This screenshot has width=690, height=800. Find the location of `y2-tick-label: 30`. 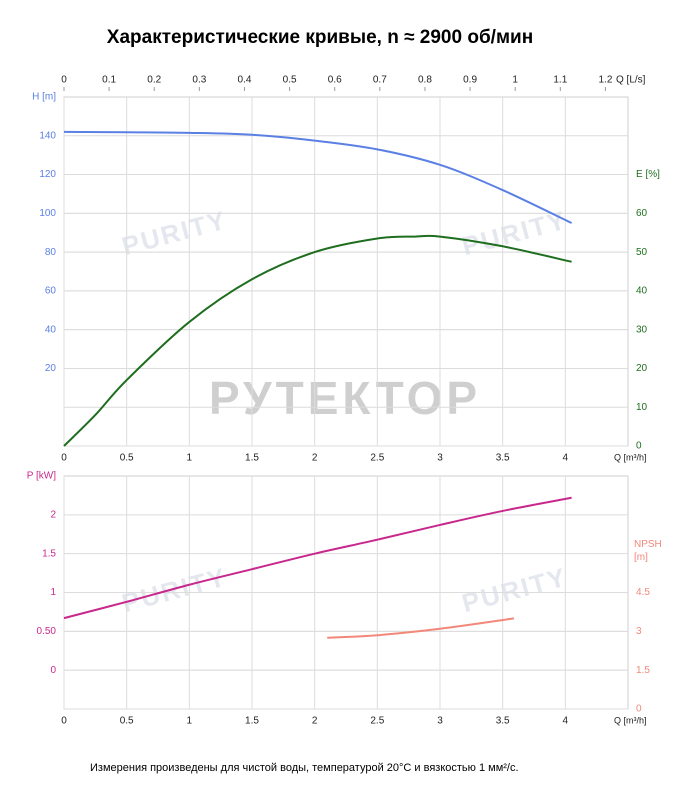

y2-tick-label: 30 is located at coordinates (642, 329).